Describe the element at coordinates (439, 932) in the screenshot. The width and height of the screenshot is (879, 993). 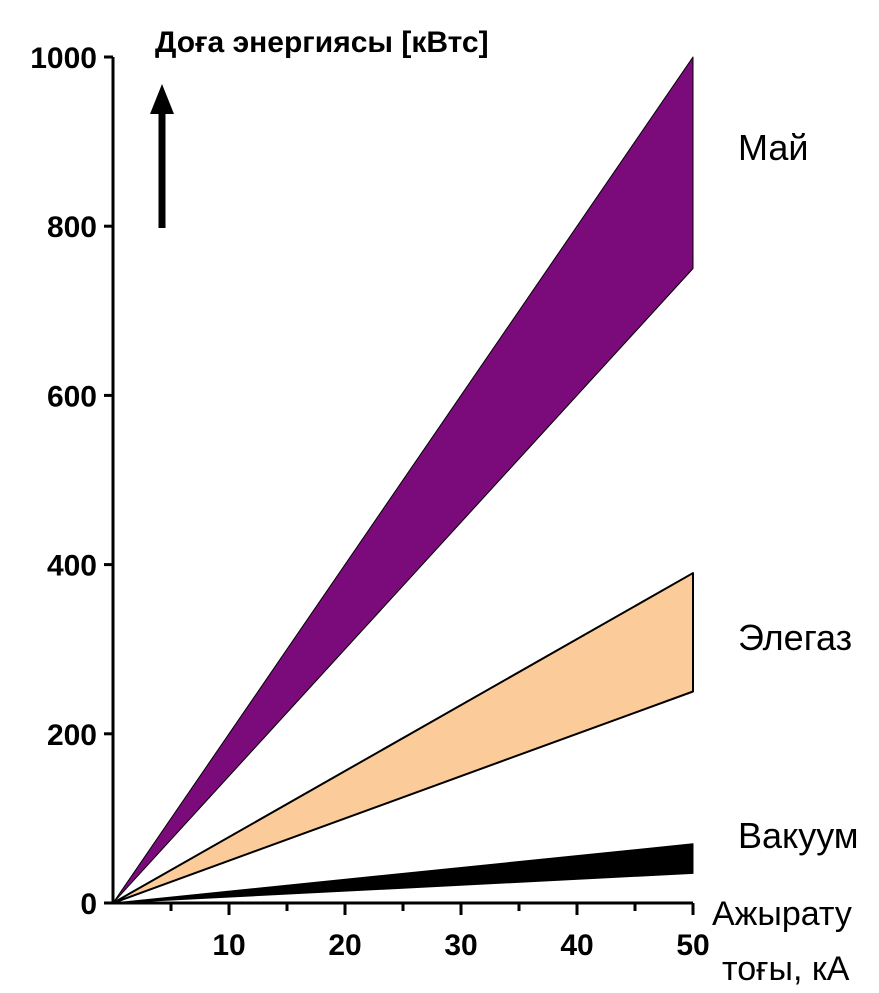
I see `x-ticks: 10 20 30 40 50` at that location.